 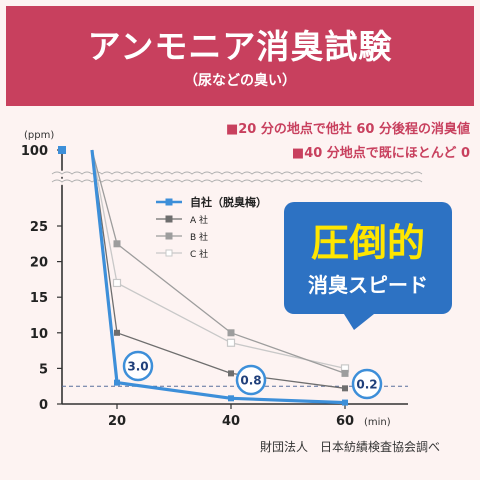 I want to click on legend-label-0: 自社（脱臭梅）, so click(x=228, y=202).